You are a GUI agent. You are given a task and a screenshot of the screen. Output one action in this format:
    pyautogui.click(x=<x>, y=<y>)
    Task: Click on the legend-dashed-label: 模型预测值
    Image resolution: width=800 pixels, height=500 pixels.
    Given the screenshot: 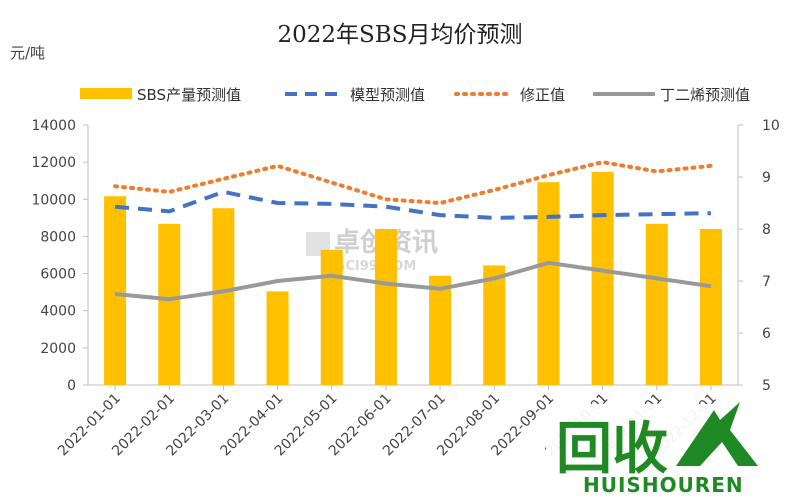 What is the action you would take?
    pyautogui.click(x=387, y=95)
    